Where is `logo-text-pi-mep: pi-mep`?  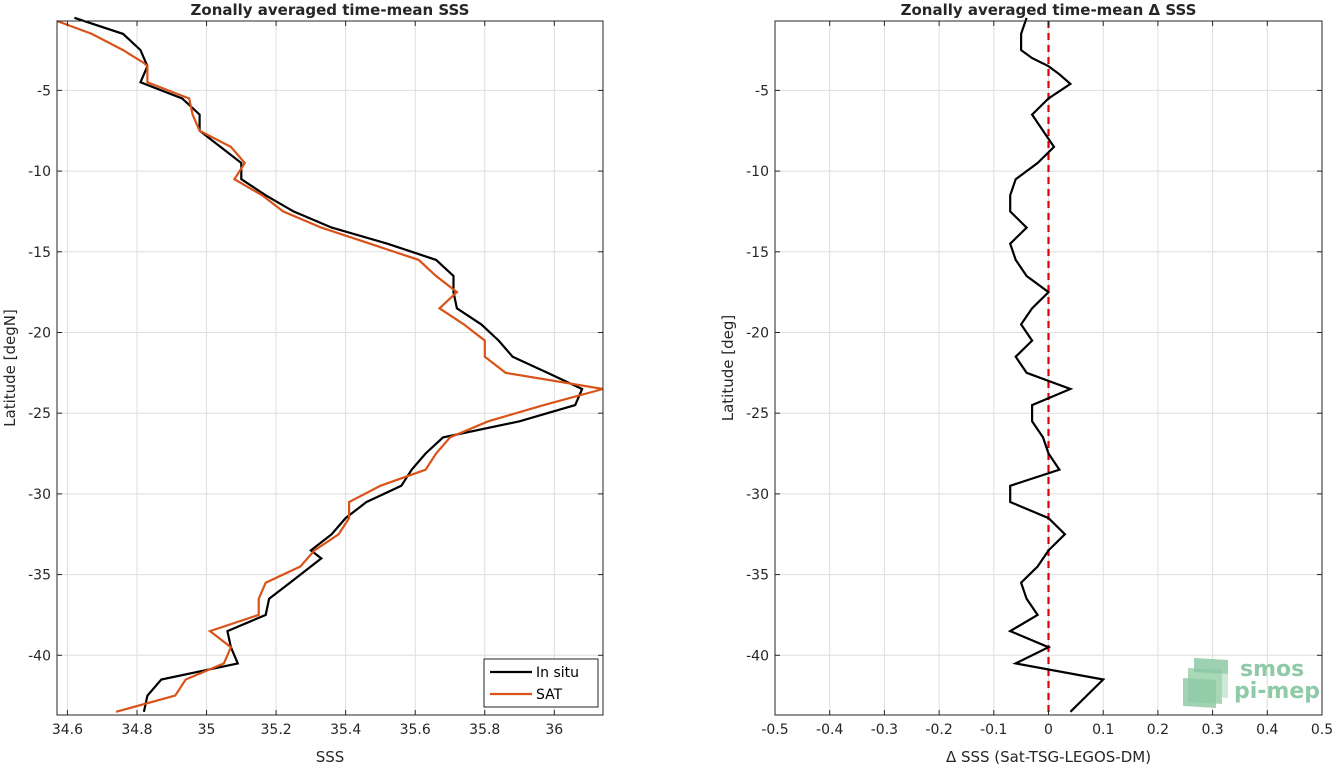
logo-text-pi-mep: pi-mep is located at coordinates (1277, 691).